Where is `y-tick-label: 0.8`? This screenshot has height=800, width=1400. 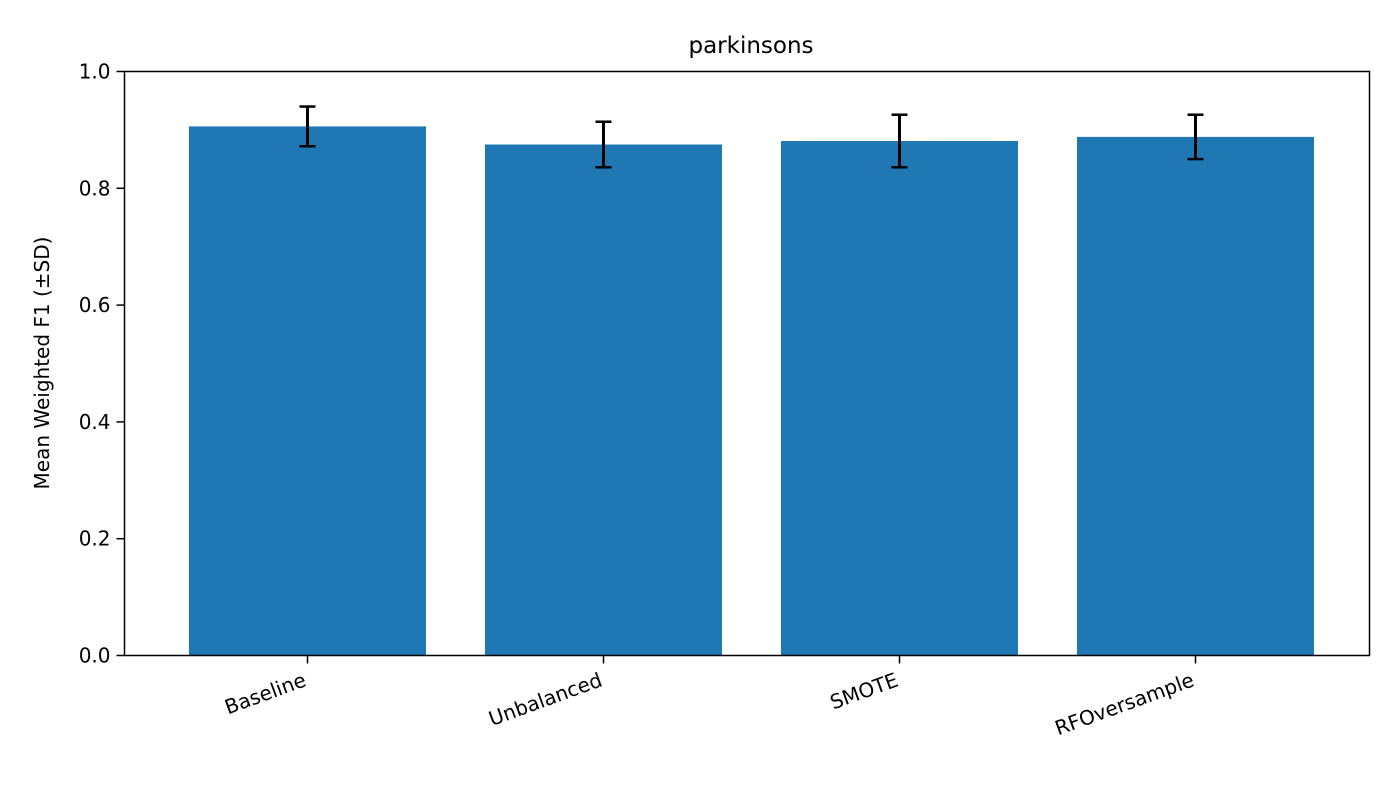
y-tick-label: 0.8 is located at coordinates (95, 188).